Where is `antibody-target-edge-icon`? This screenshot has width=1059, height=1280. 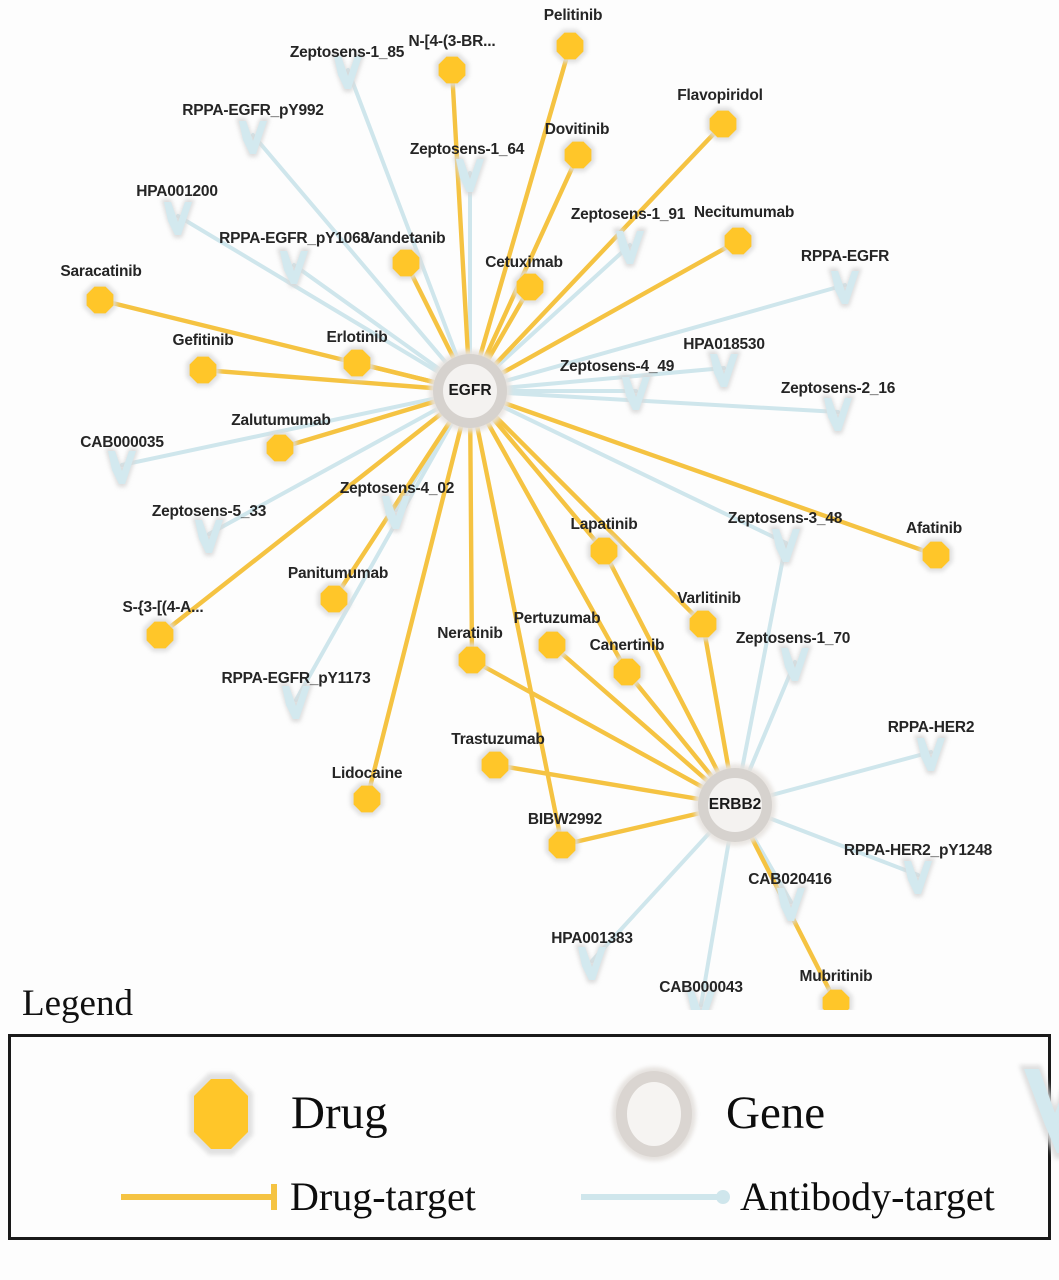
antibody-target-edge-icon is located at coordinates (655, 1196).